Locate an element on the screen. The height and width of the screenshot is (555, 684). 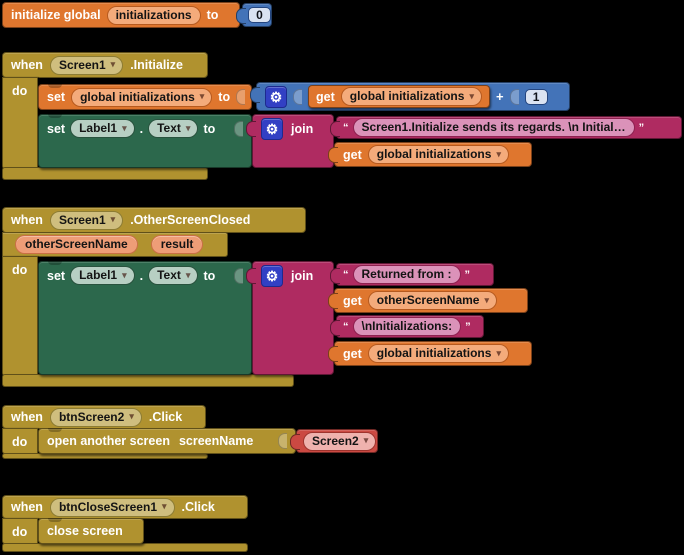
set-variable-block: set global initializations ▾ to is located at coordinates (145, 97).